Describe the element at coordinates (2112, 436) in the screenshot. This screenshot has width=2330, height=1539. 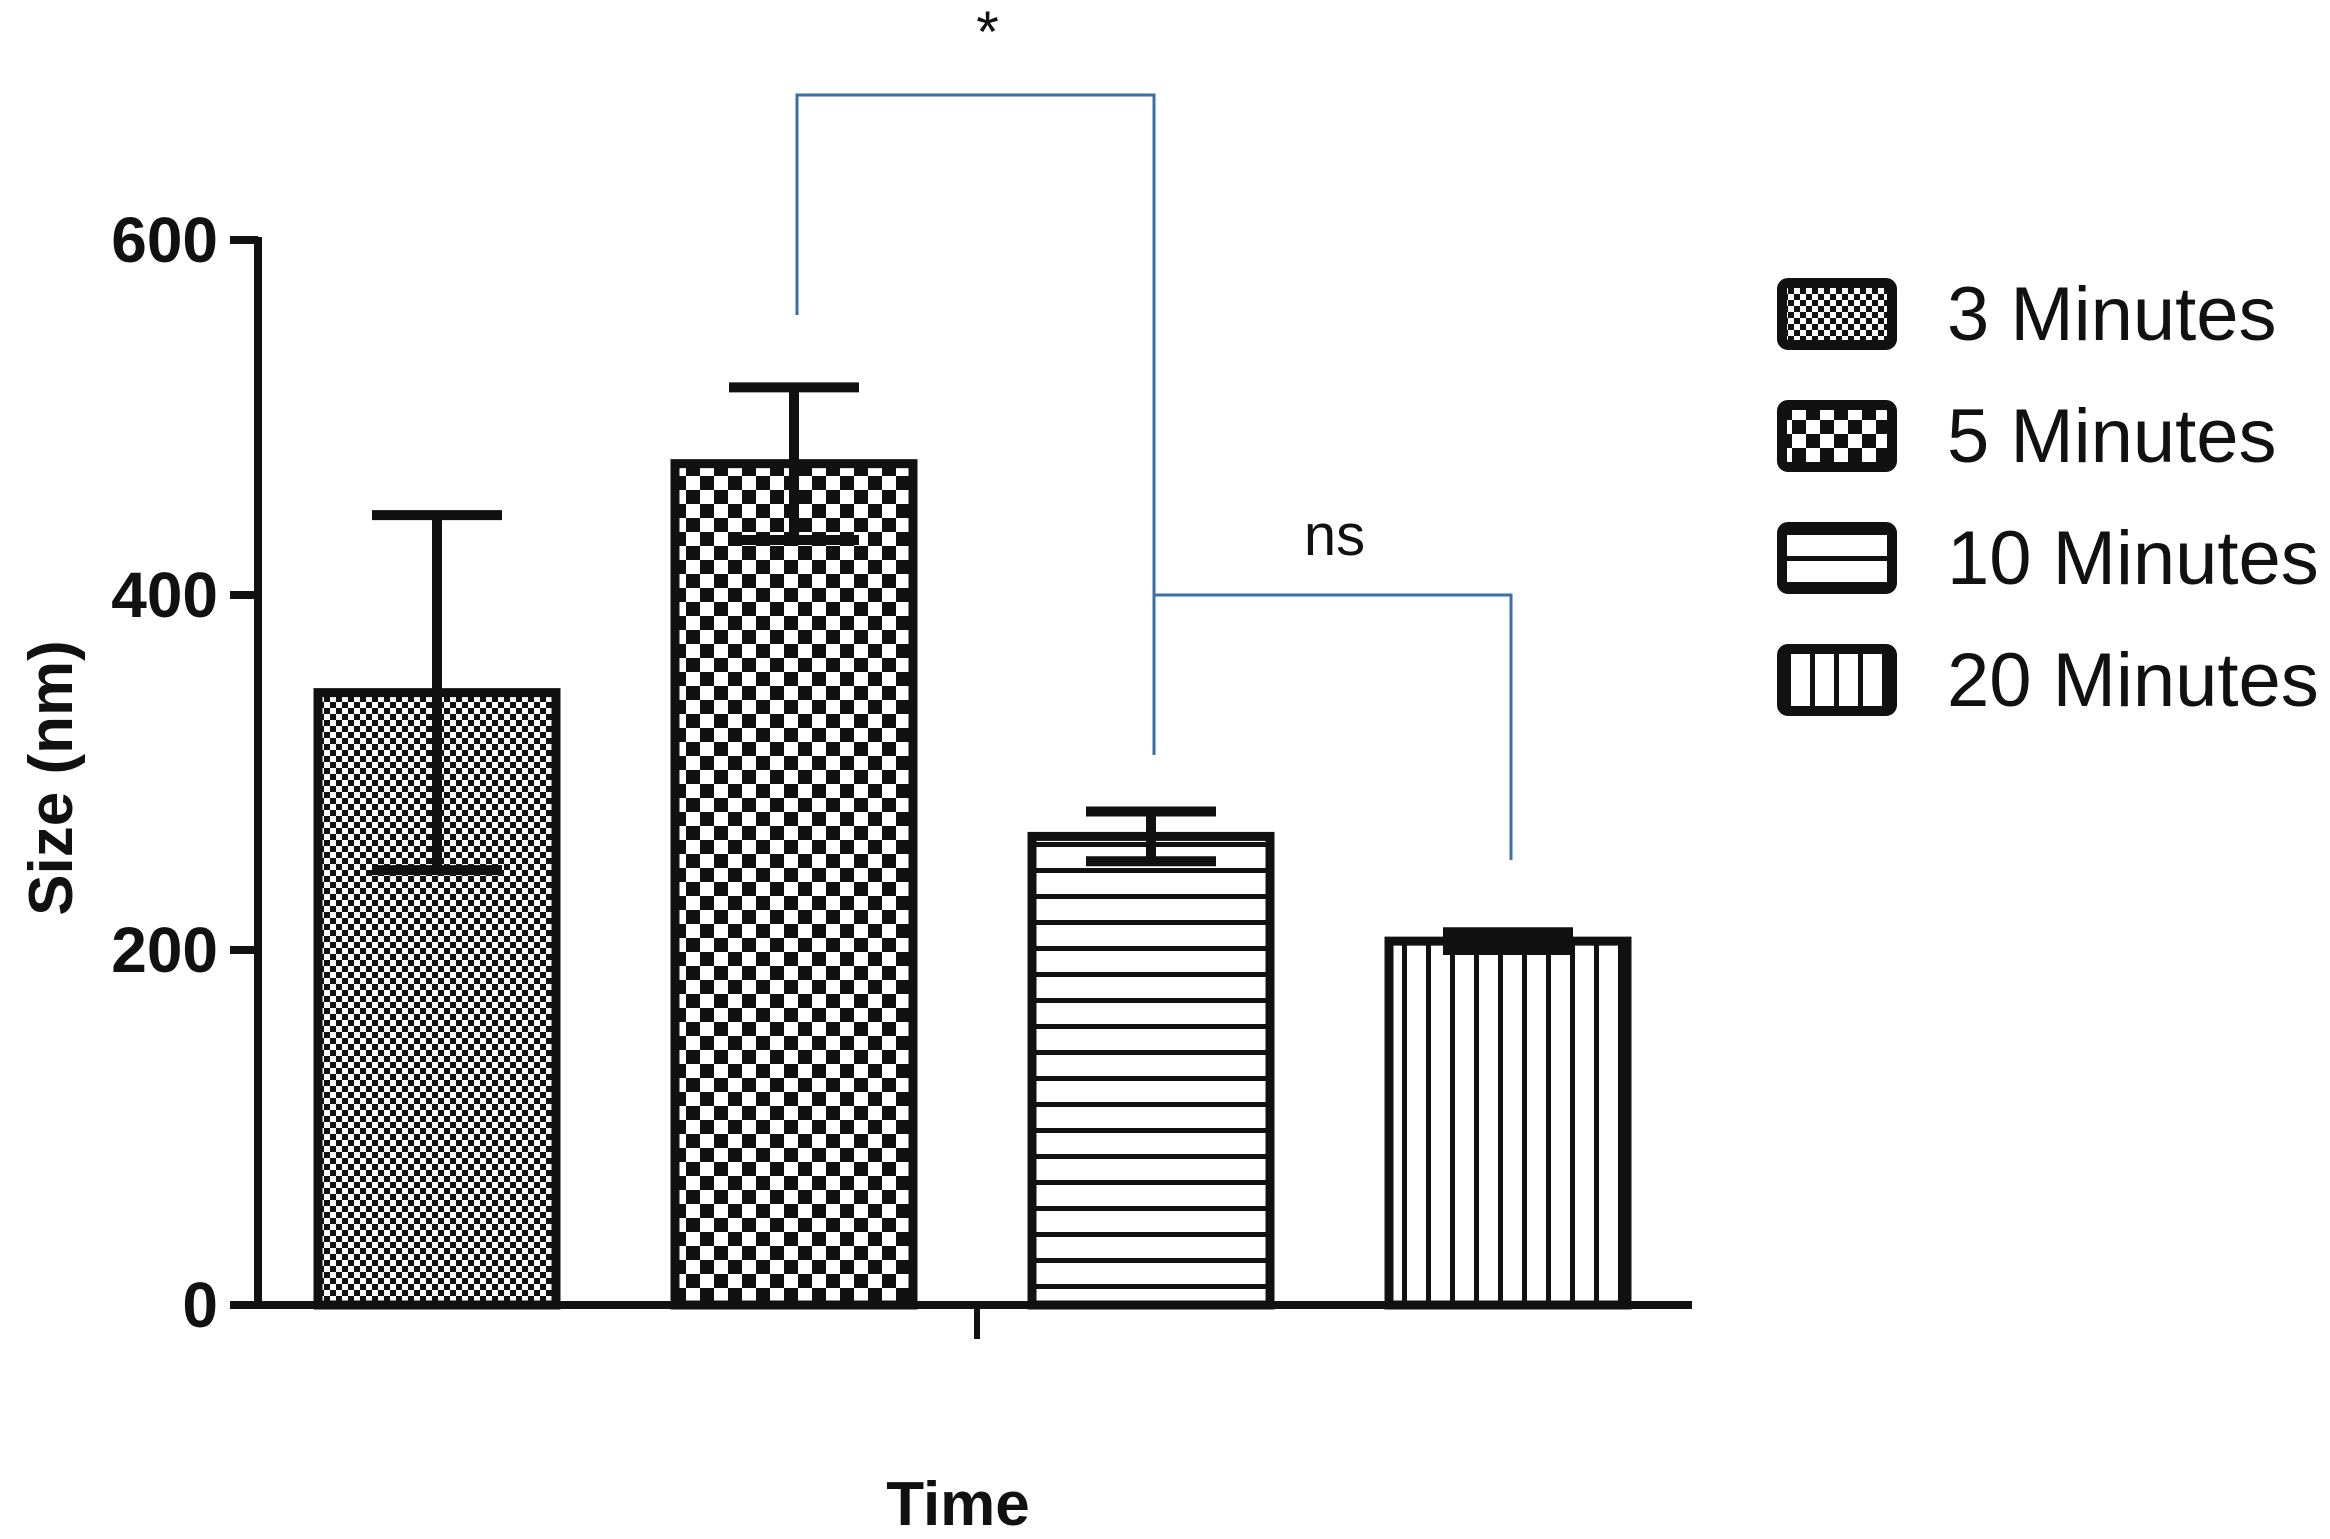
I see `legend-label: 5 Minutes` at that location.